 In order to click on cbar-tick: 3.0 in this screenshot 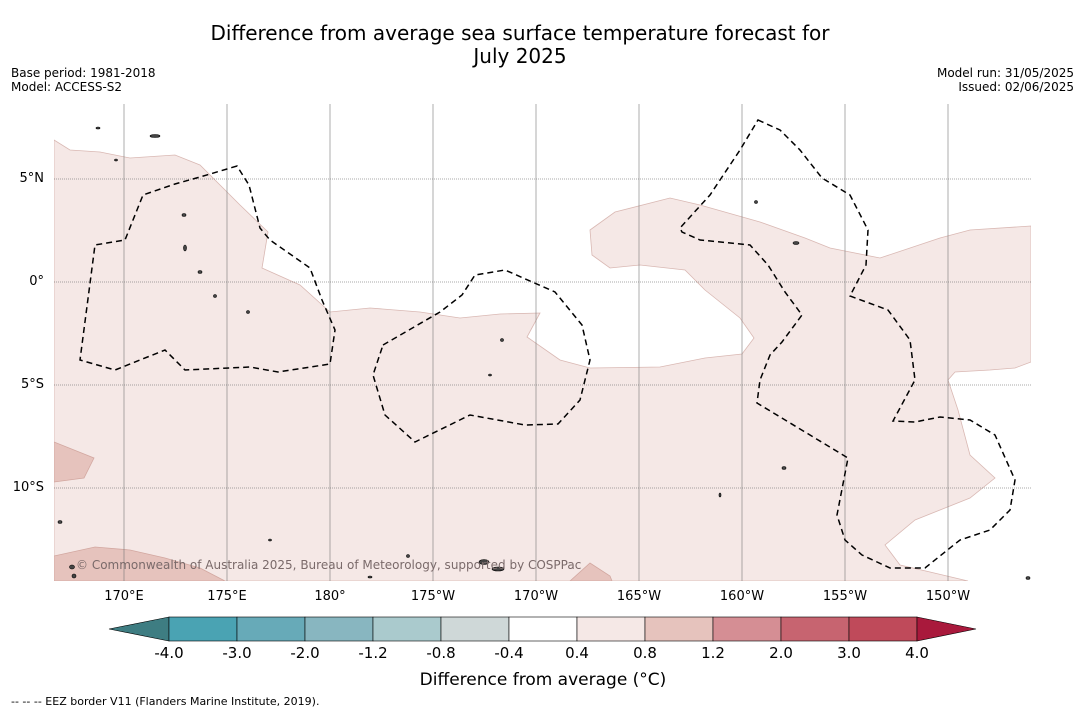, I will do `click(849, 653)`.